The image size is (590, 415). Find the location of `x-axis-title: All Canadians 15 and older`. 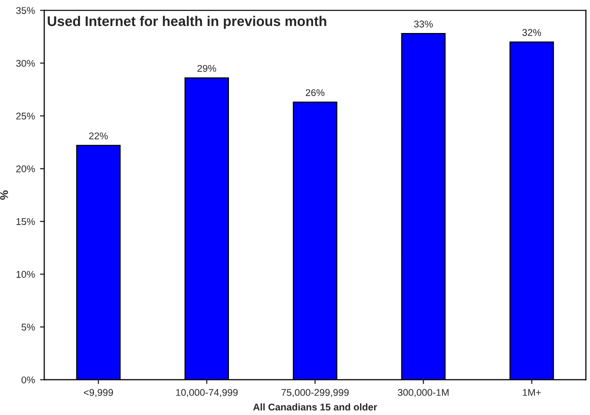

x-axis-title: All Canadians 15 and older is located at coordinates (315, 407).